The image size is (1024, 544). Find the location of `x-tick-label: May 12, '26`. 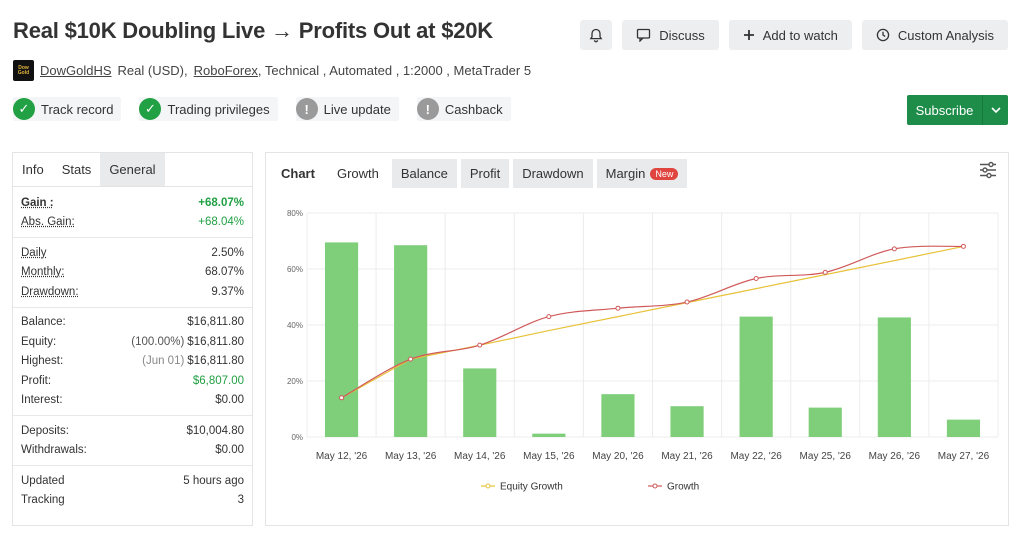

x-tick-label: May 12, '26 is located at coordinates (342, 456).